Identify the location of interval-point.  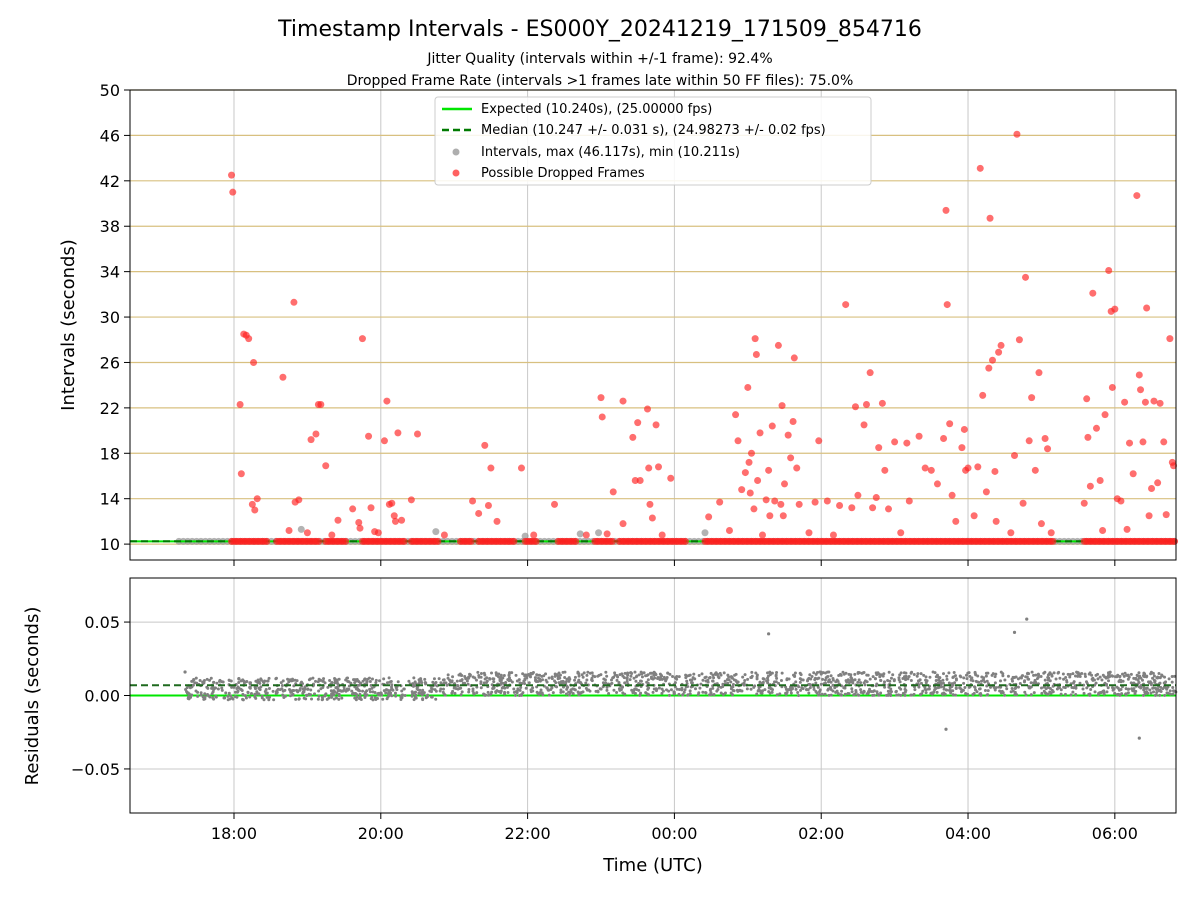
(705, 533).